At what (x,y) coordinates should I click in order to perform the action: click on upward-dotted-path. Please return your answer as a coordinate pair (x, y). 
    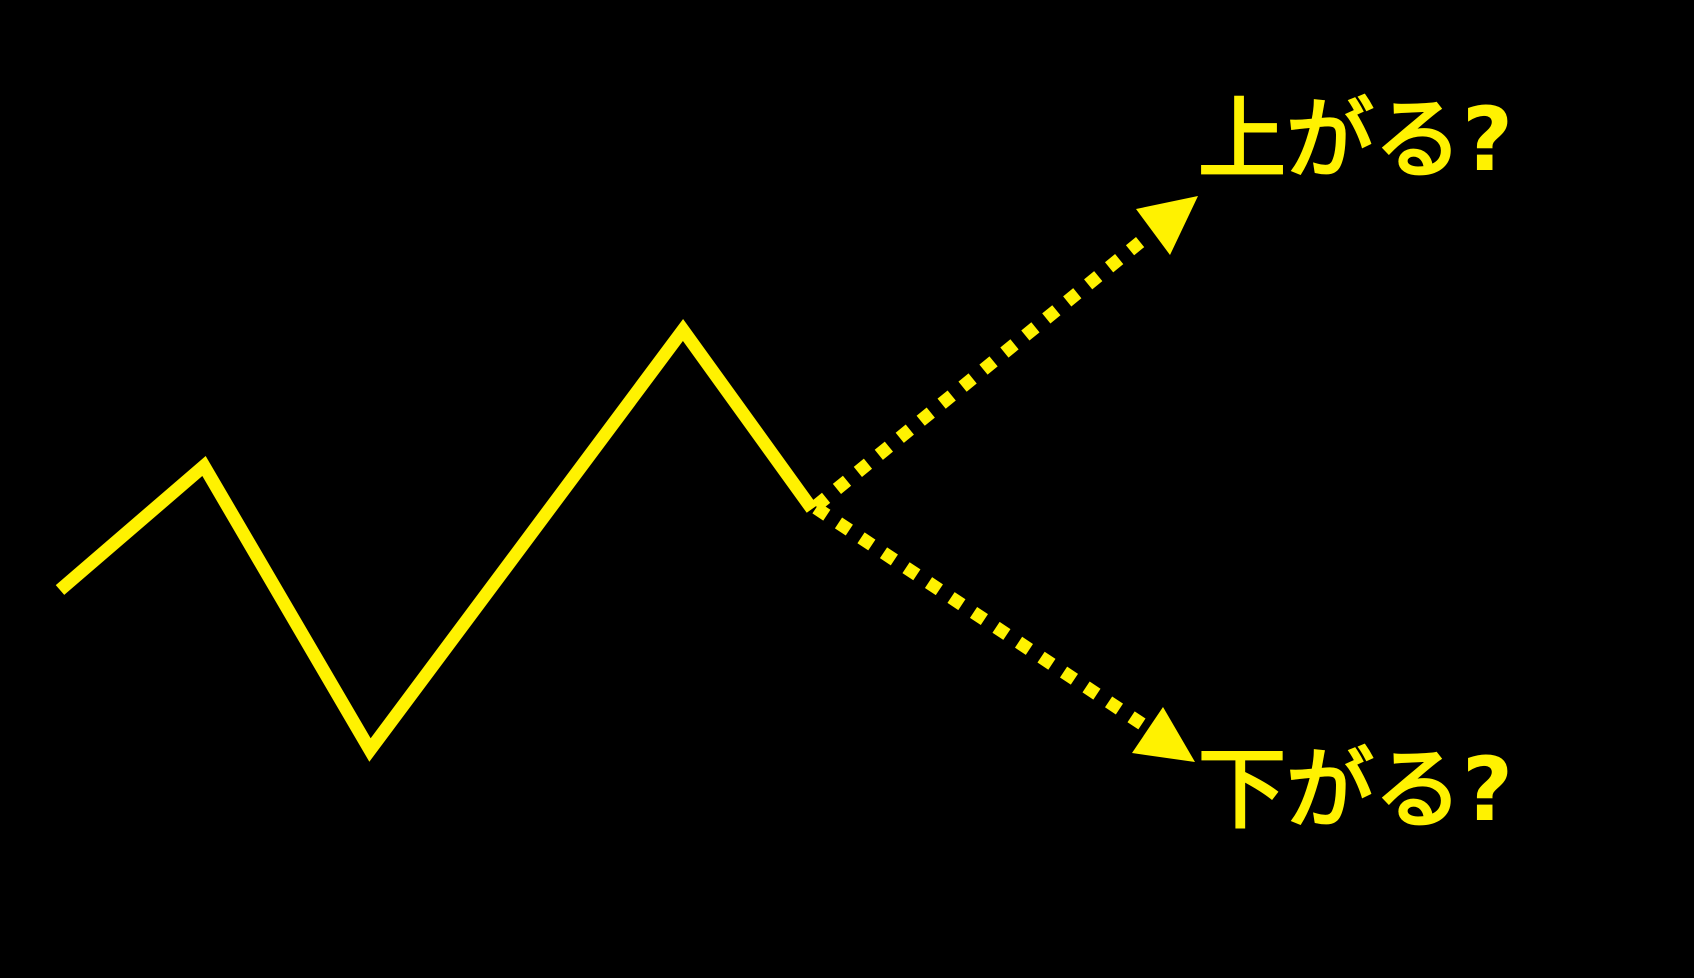
    Looking at the image, I should click on (983, 370).